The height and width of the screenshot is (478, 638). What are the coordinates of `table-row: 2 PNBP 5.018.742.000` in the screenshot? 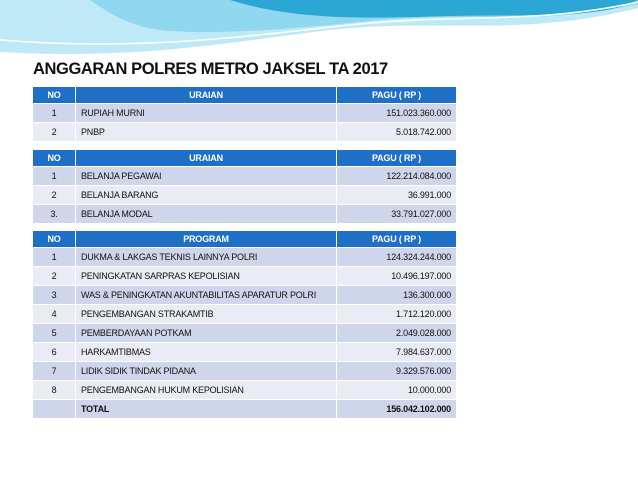 It's located at (244, 132).